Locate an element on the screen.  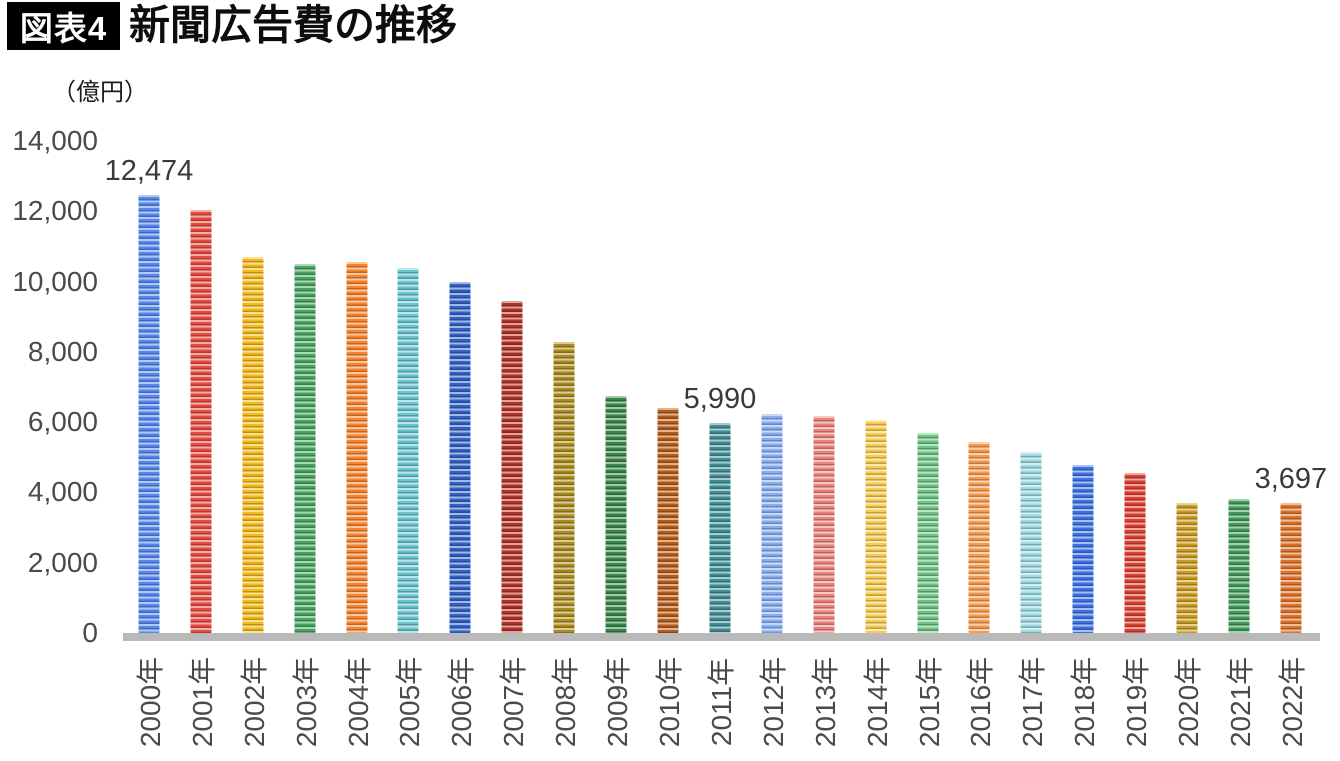
x-axis-label: 2000年 is located at coordinates (150, 702).